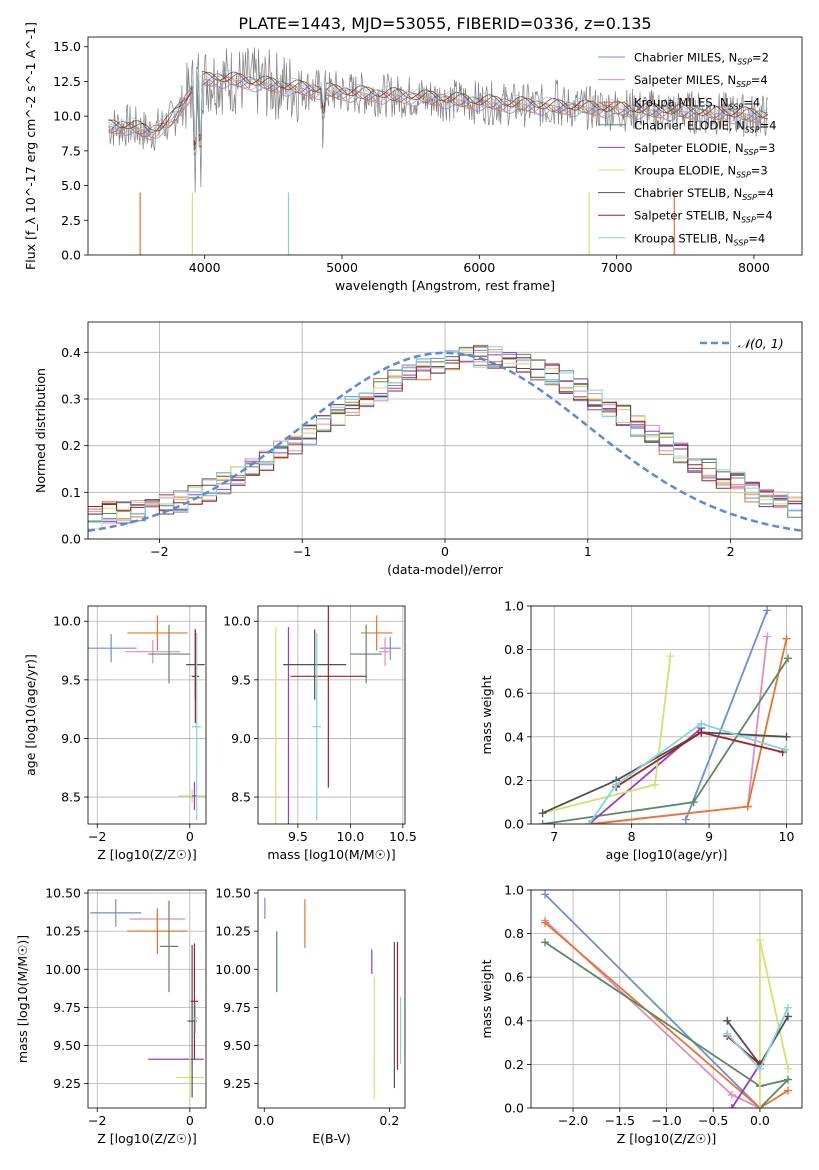  I want to click on axes-age-massweight, so click(666, 715).